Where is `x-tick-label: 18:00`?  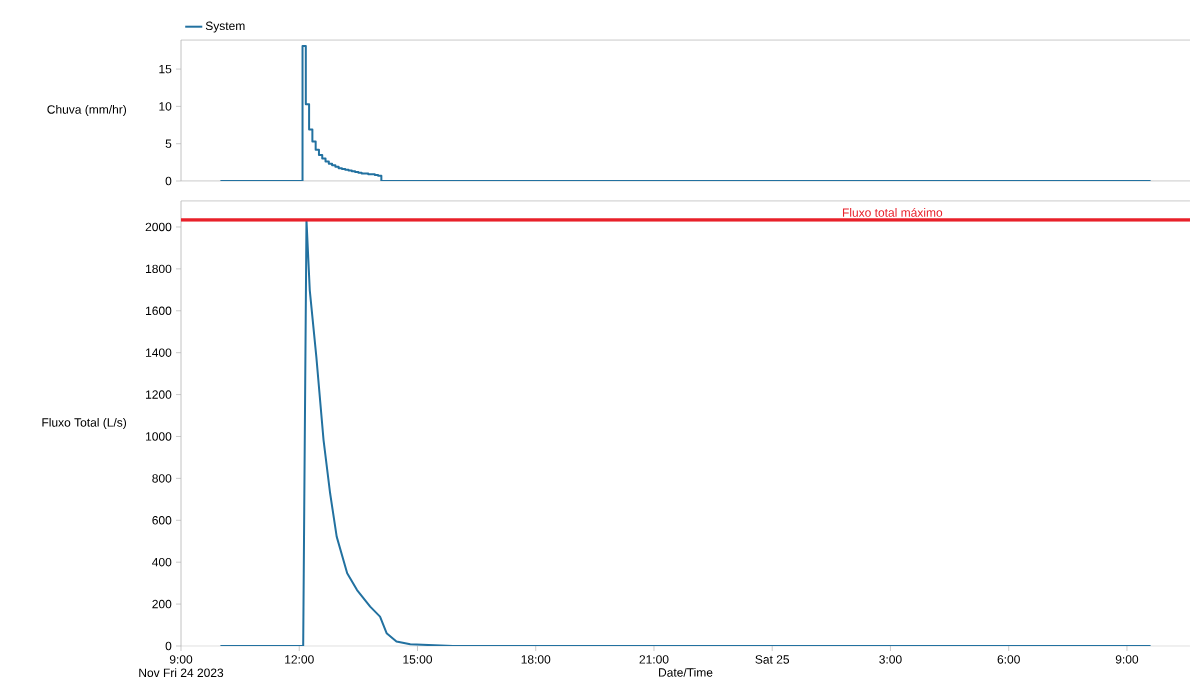 x-tick-label: 18:00 is located at coordinates (536, 659).